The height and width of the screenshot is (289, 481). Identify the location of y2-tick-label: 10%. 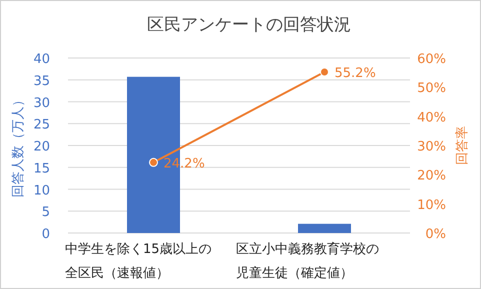
(431, 205).